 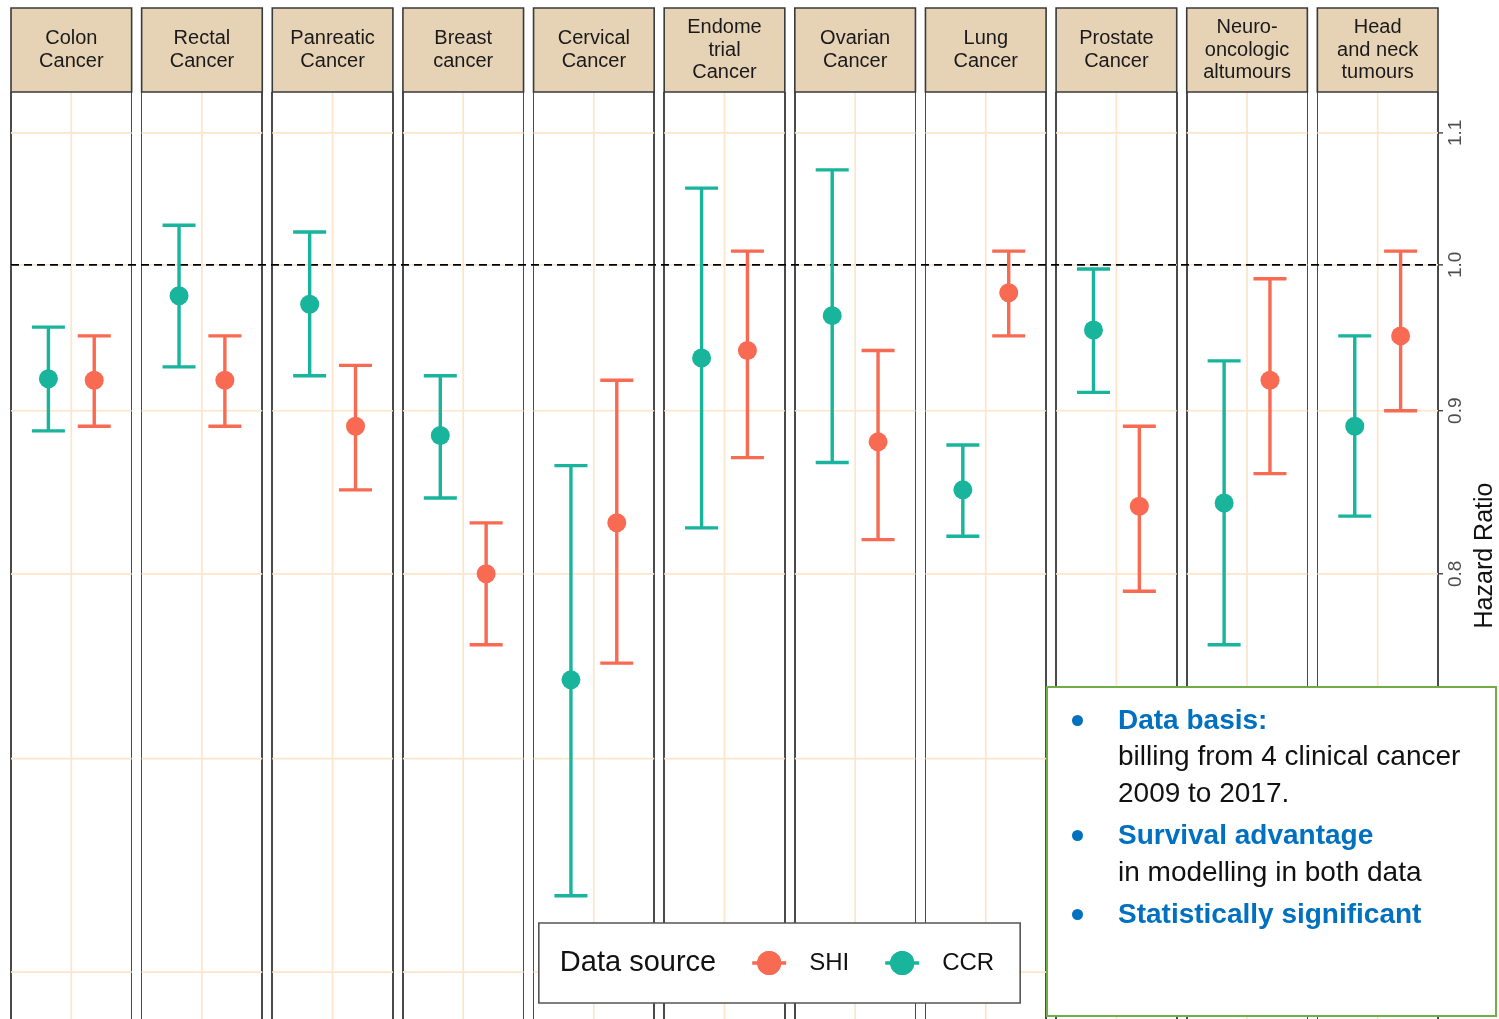 I want to click on x-tick-label: Prostate Cancer, so click(x=1116, y=48).